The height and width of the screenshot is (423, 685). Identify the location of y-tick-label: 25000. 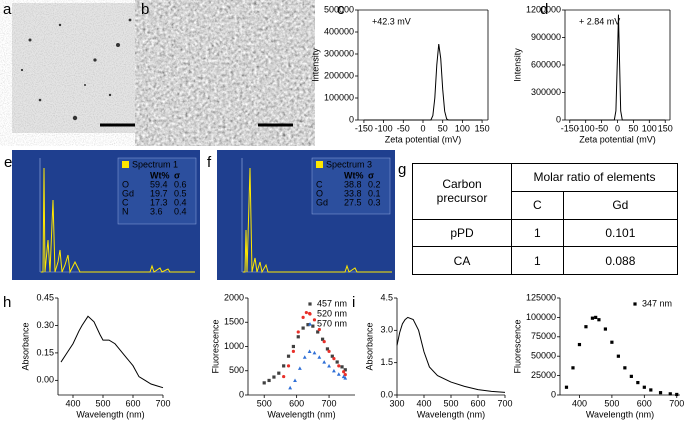
(543, 375).